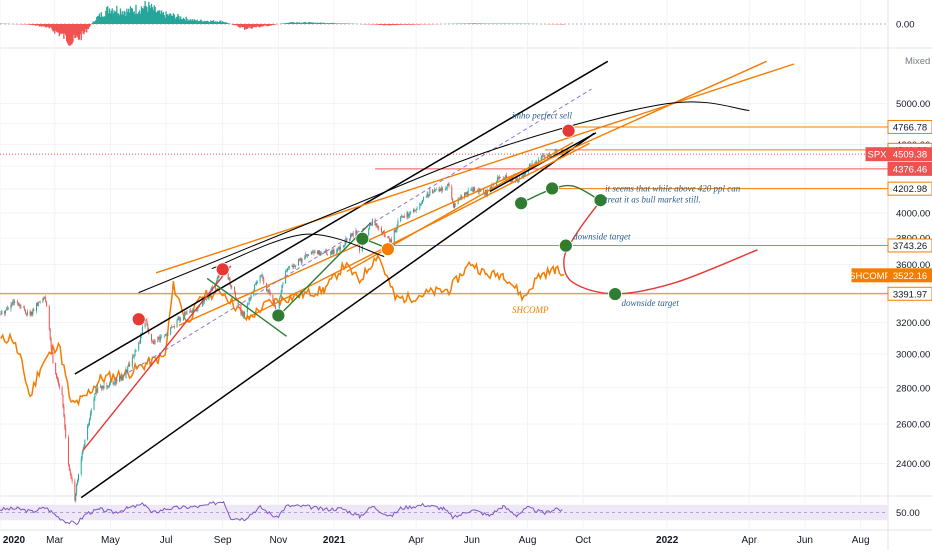 The height and width of the screenshot is (555, 932). Describe the element at coordinates (416, 540) in the screenshot. I see `time-tick-label: Apr` at that location.